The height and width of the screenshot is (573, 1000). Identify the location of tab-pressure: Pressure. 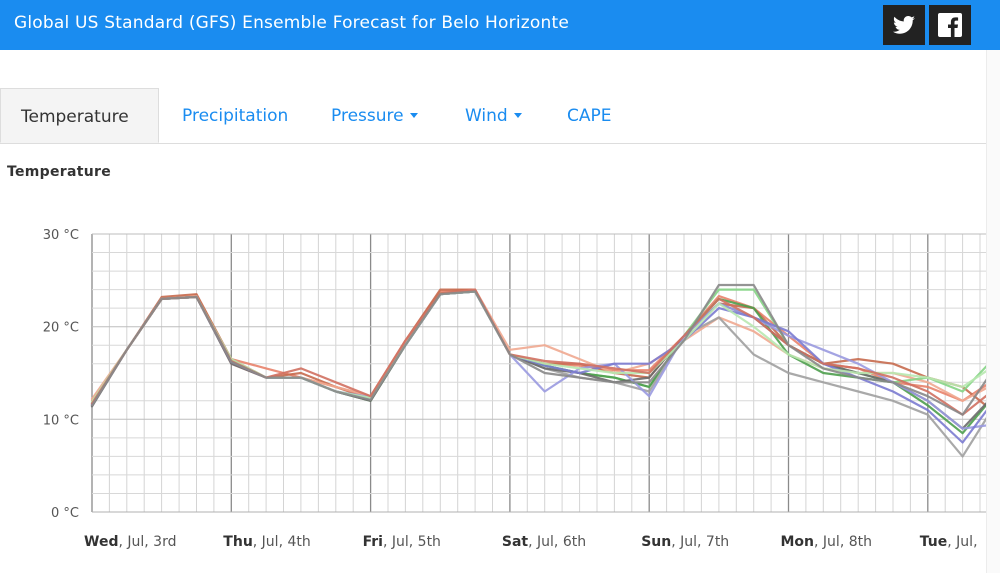
(374, 115).